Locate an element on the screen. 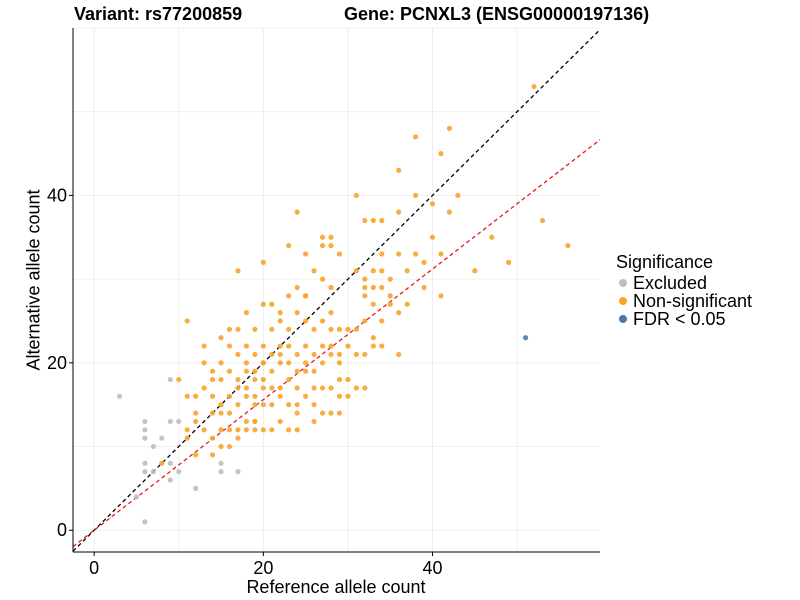 The width and height of the screenshot is (800, 600). legend-item-non-significant: Non-significant is located at coordinates (684, 301).